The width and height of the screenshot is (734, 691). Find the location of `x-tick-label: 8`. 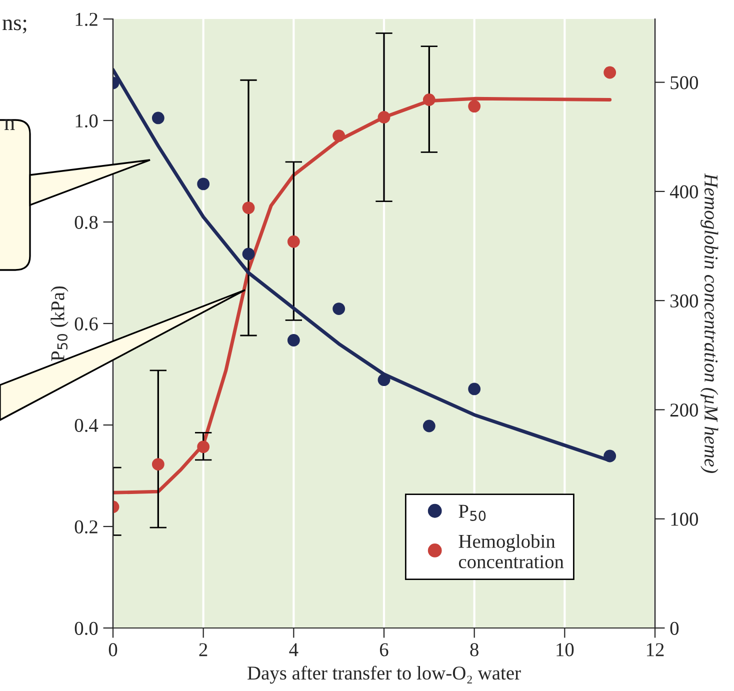

x-tick-label: 8 is located at coordinates (474, 649).